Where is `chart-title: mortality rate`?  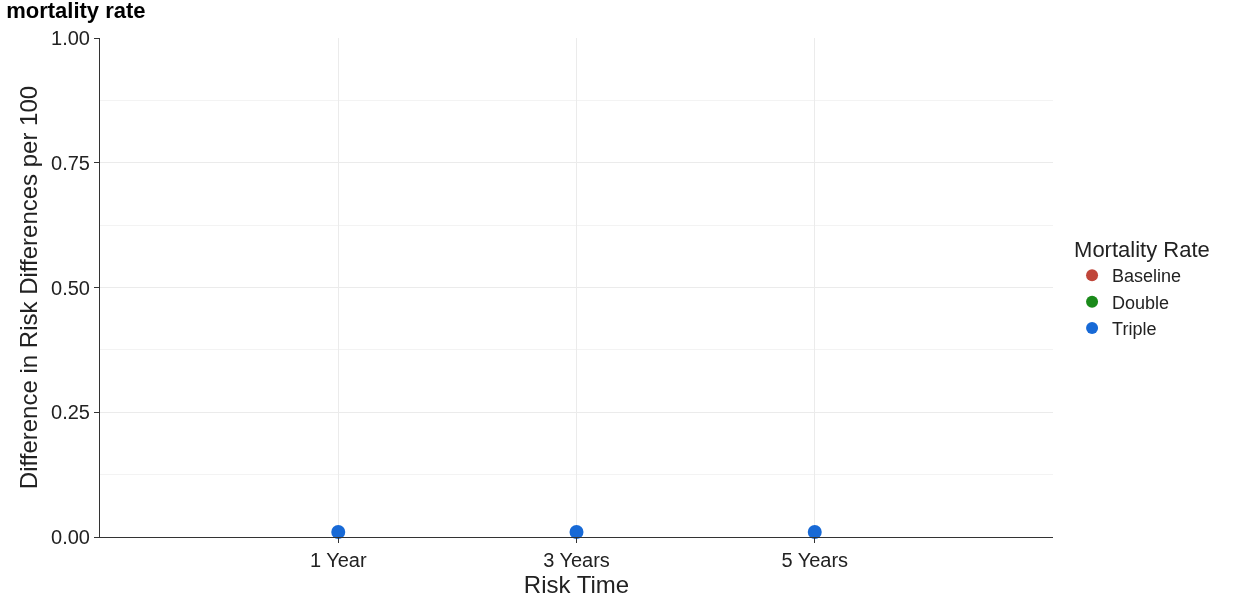
chart-title: mortality rate is located at coordinates (76, 12).